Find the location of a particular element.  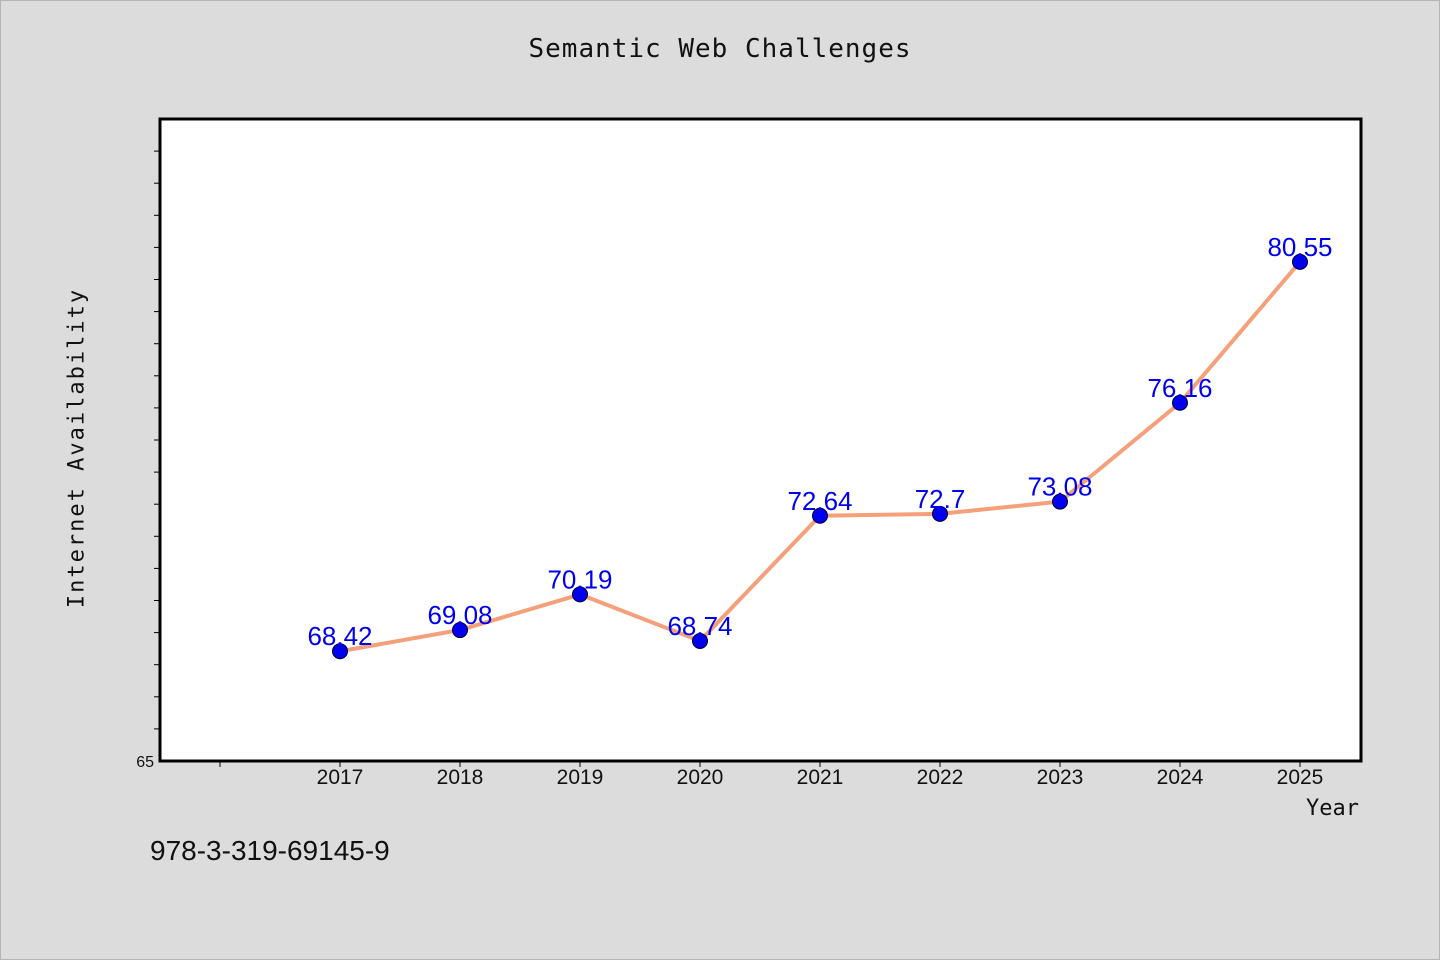

data-label: 72.64 is located at coordinates (819, 501).